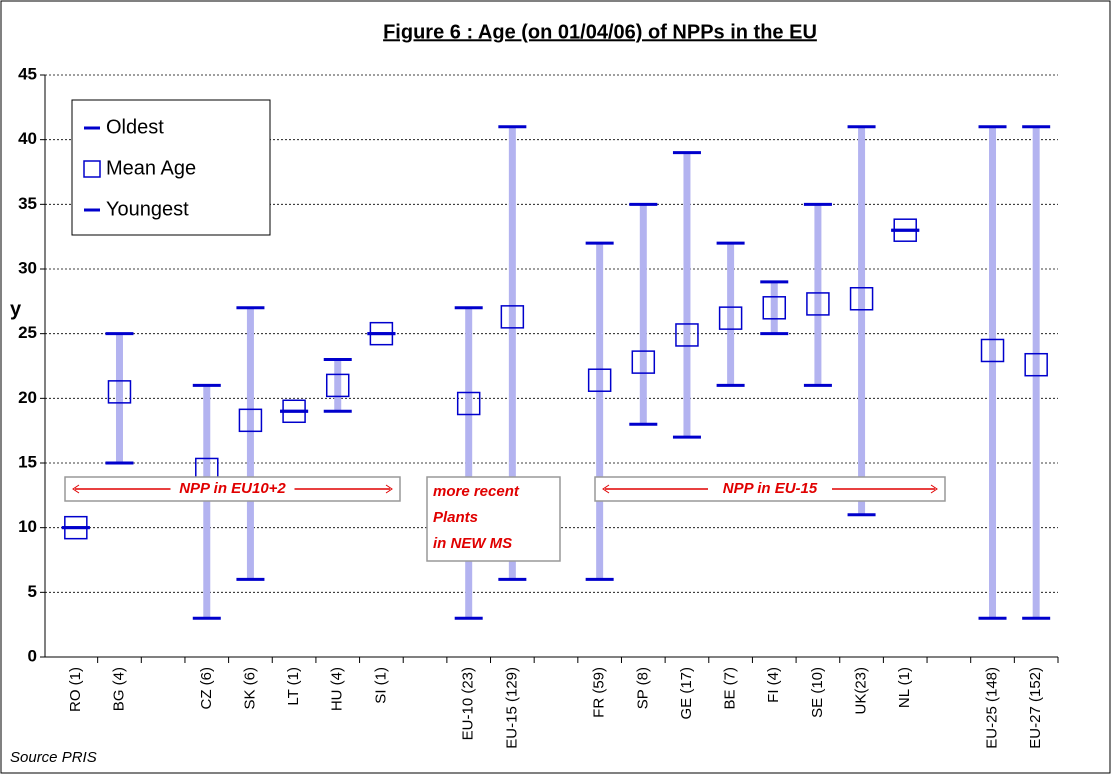  I want to click on y-tick-label: 25, so click(27, 332).